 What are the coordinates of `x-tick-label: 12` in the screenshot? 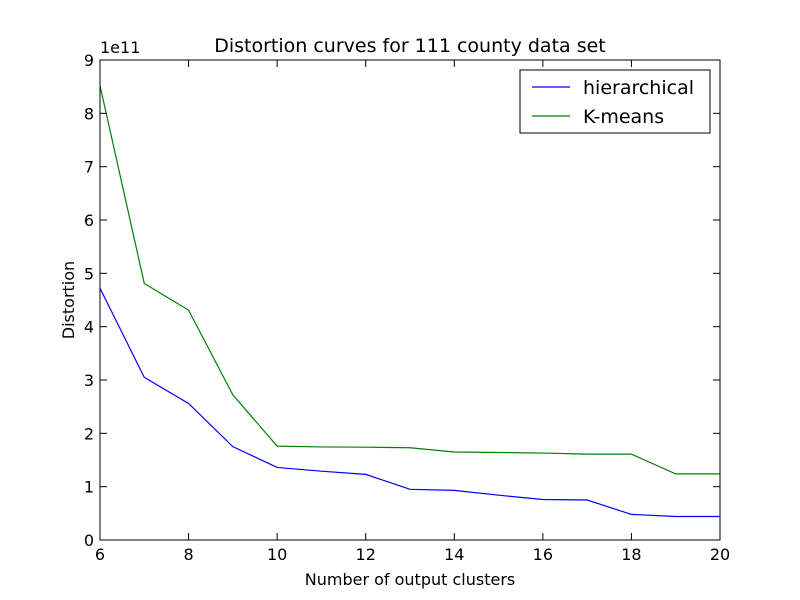 It's located at (366, 554).